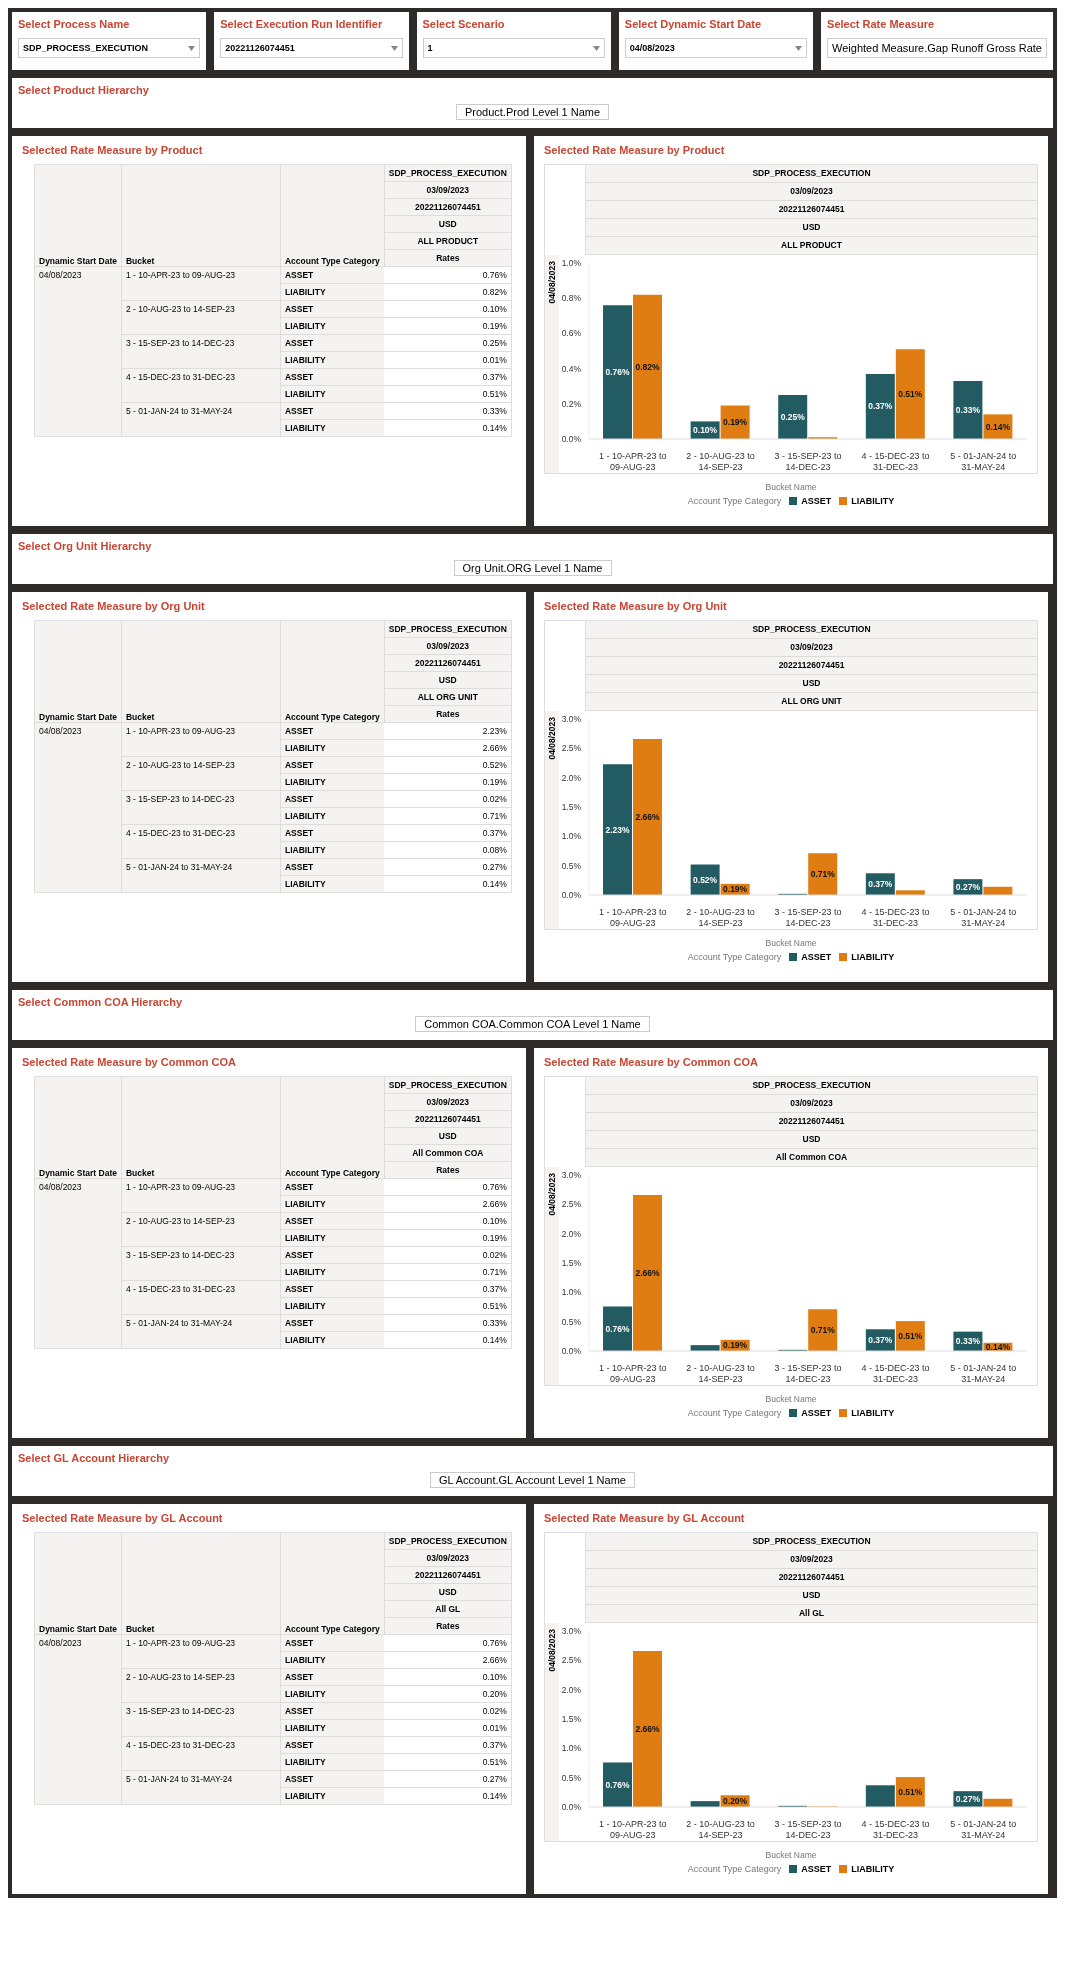  Describe the element at coordinates (448, 411) in the screenshot. I see `text: 0.33%` at that location.